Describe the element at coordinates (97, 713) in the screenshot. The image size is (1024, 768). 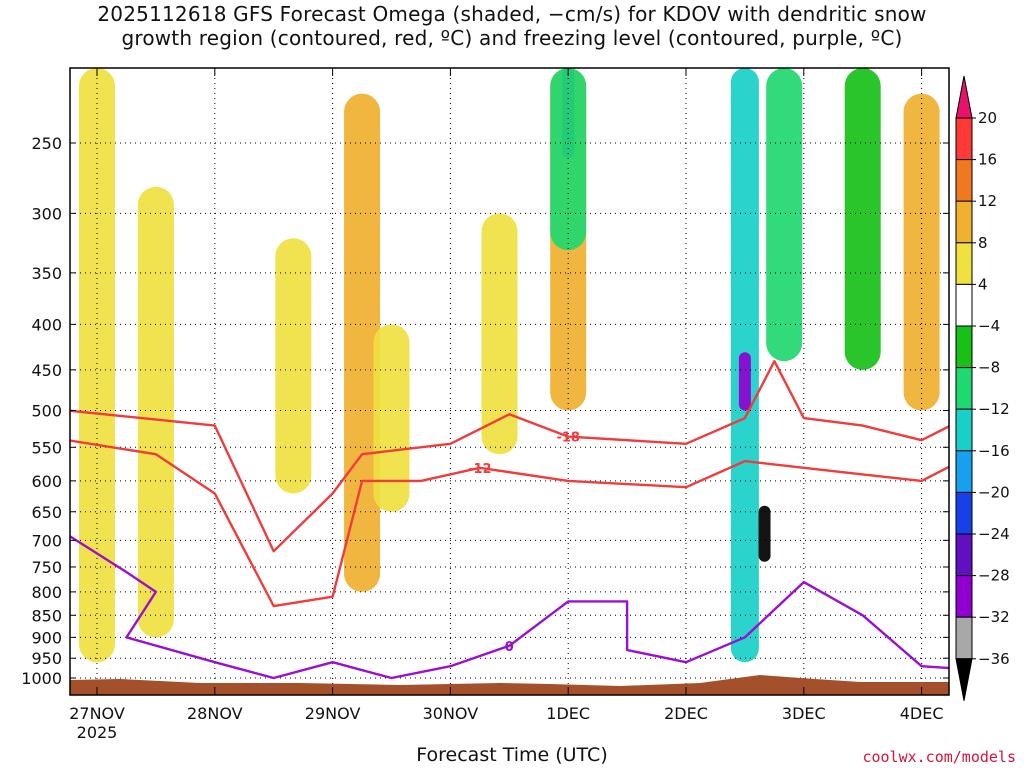
I see `x-tick-label: 27NOV` at that location.